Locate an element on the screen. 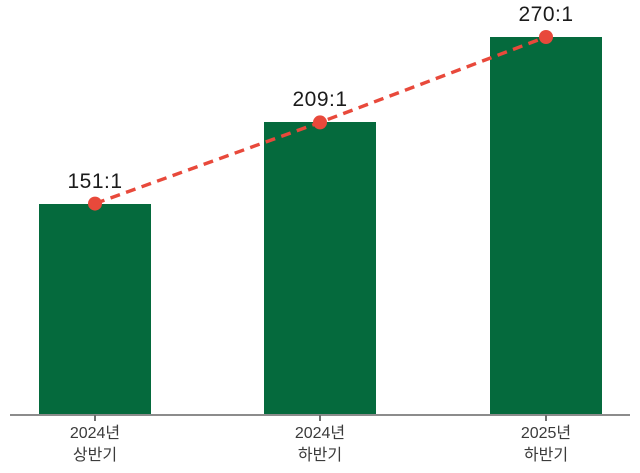  value-label-0: 151:1 is located at coordinates (95, 181).